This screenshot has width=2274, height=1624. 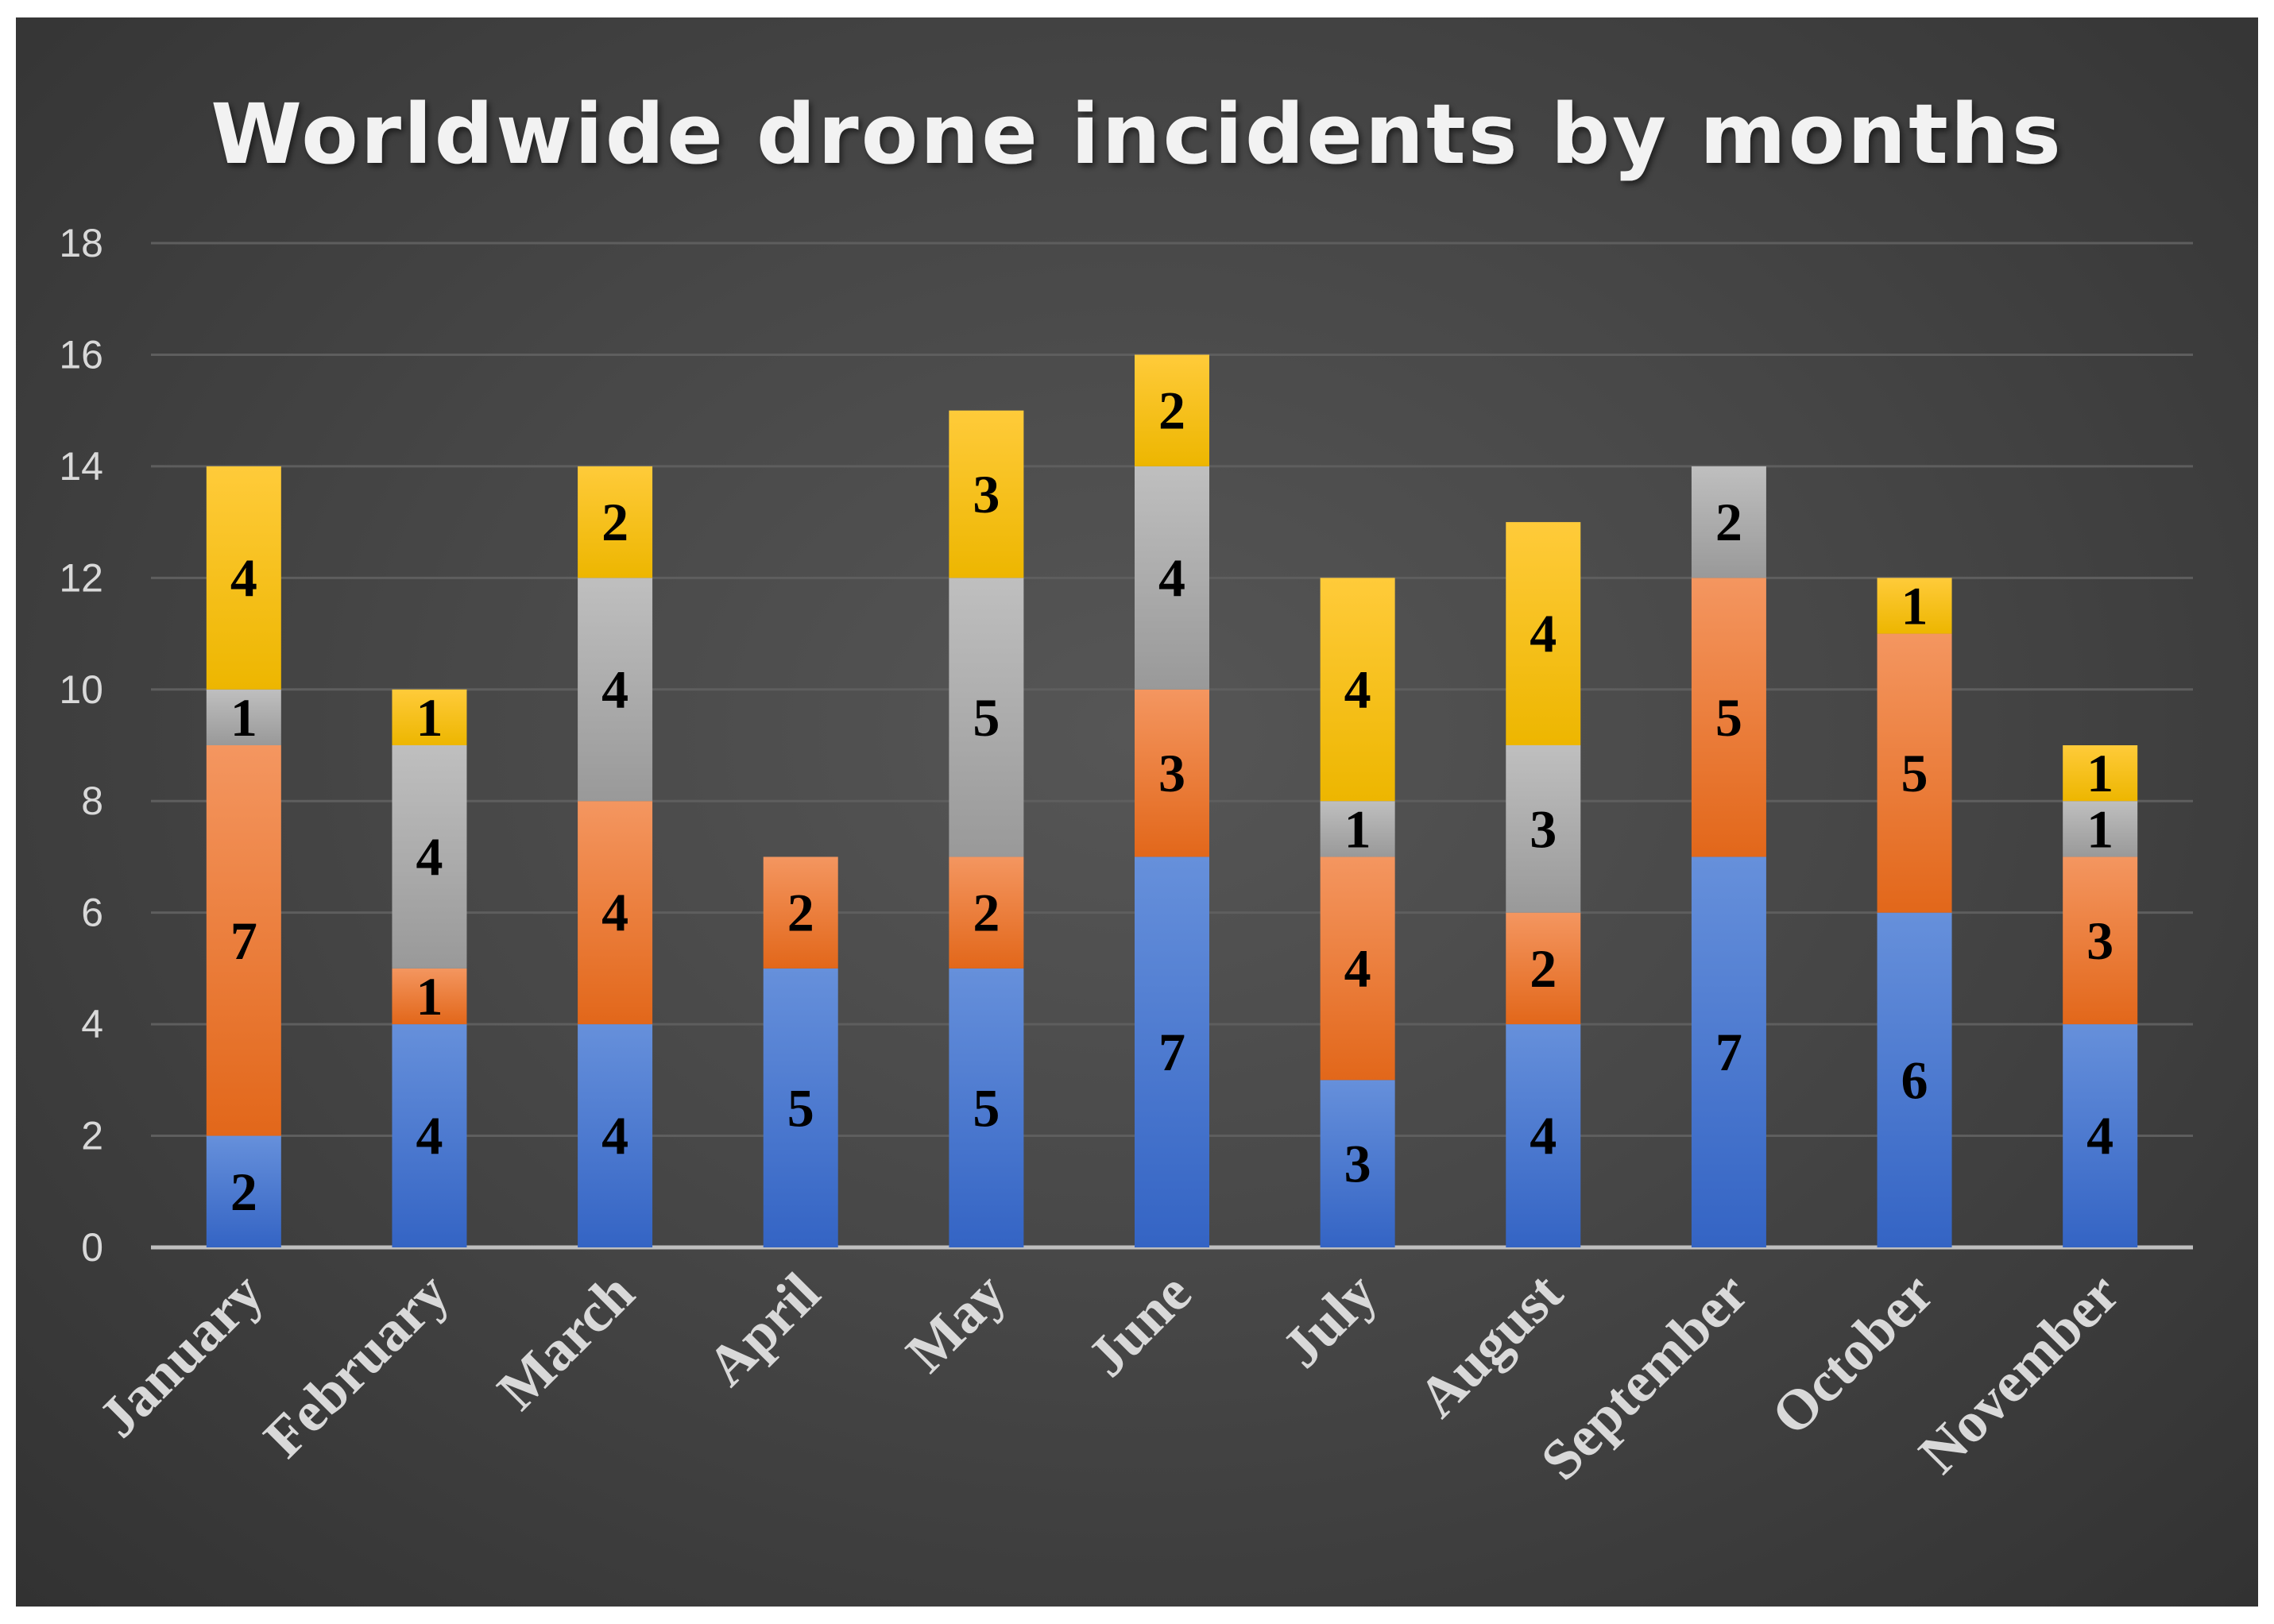 What do you see at coordinates (92, 1247) in the screenshot?
I see `y-tick-label: 0` at bounding box center [92, 1247].